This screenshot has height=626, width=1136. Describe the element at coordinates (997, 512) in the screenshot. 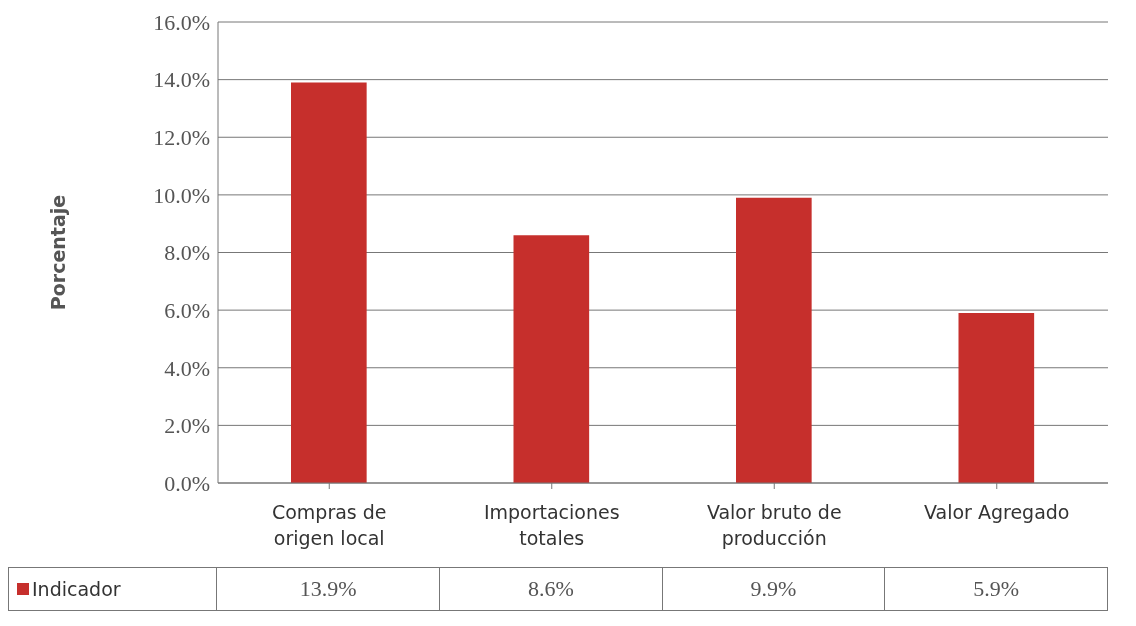

I see `x-tick-label: Valor Agregado` at that location.